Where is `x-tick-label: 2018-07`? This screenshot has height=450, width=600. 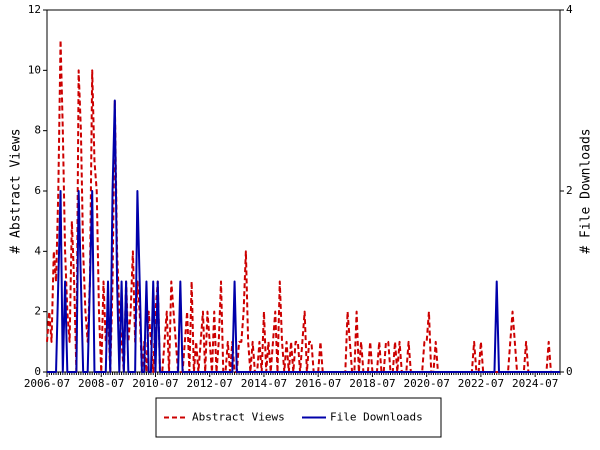
x-tick-label: 2018-07 is located at coordinates (372, 383).